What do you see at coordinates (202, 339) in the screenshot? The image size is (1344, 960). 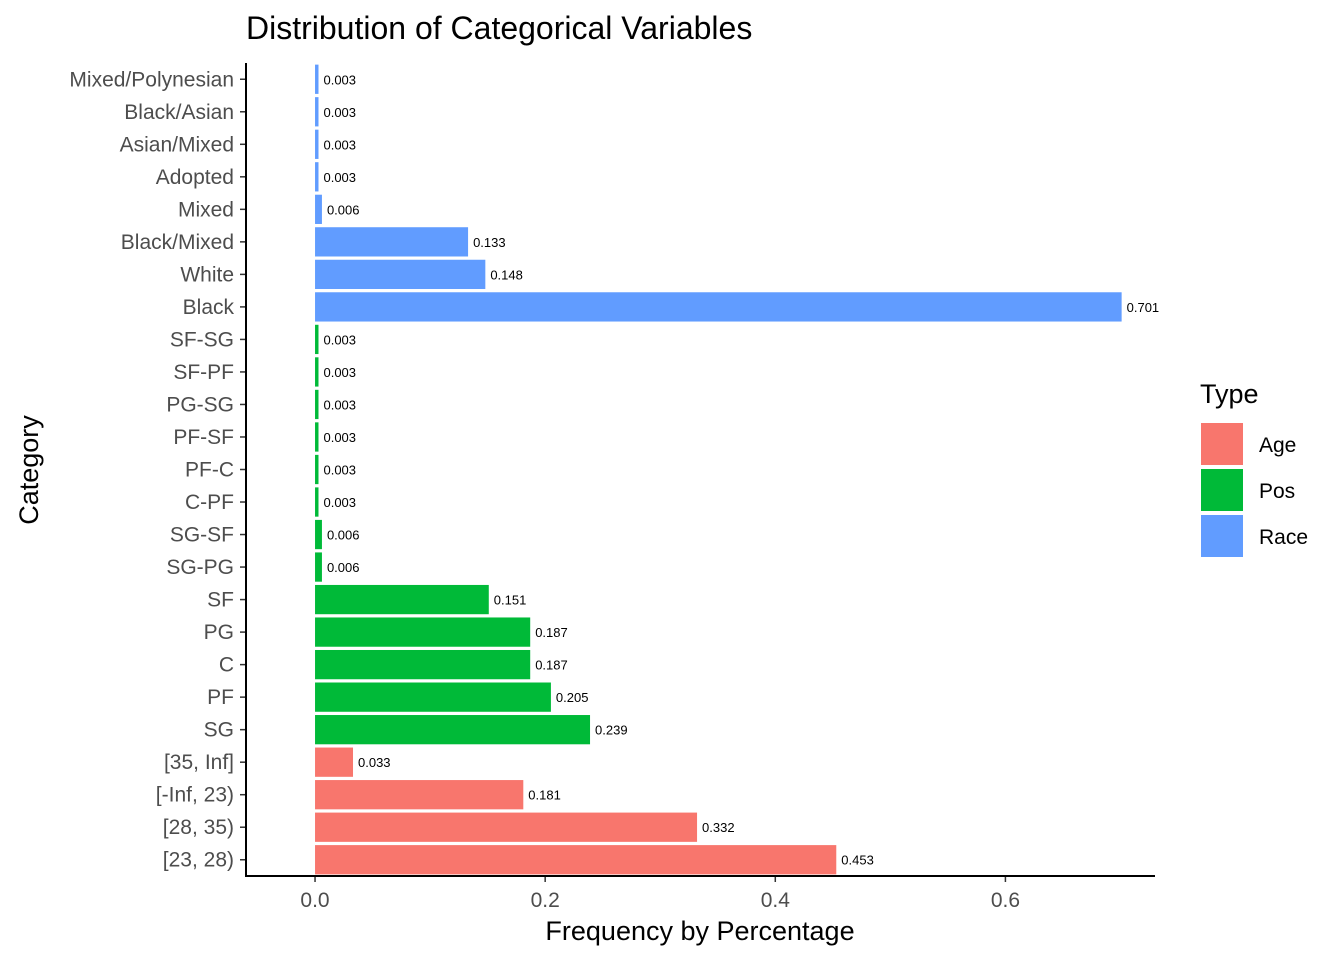 I see `y-tick-label: SF-SG` at bounding box center [202, 339].